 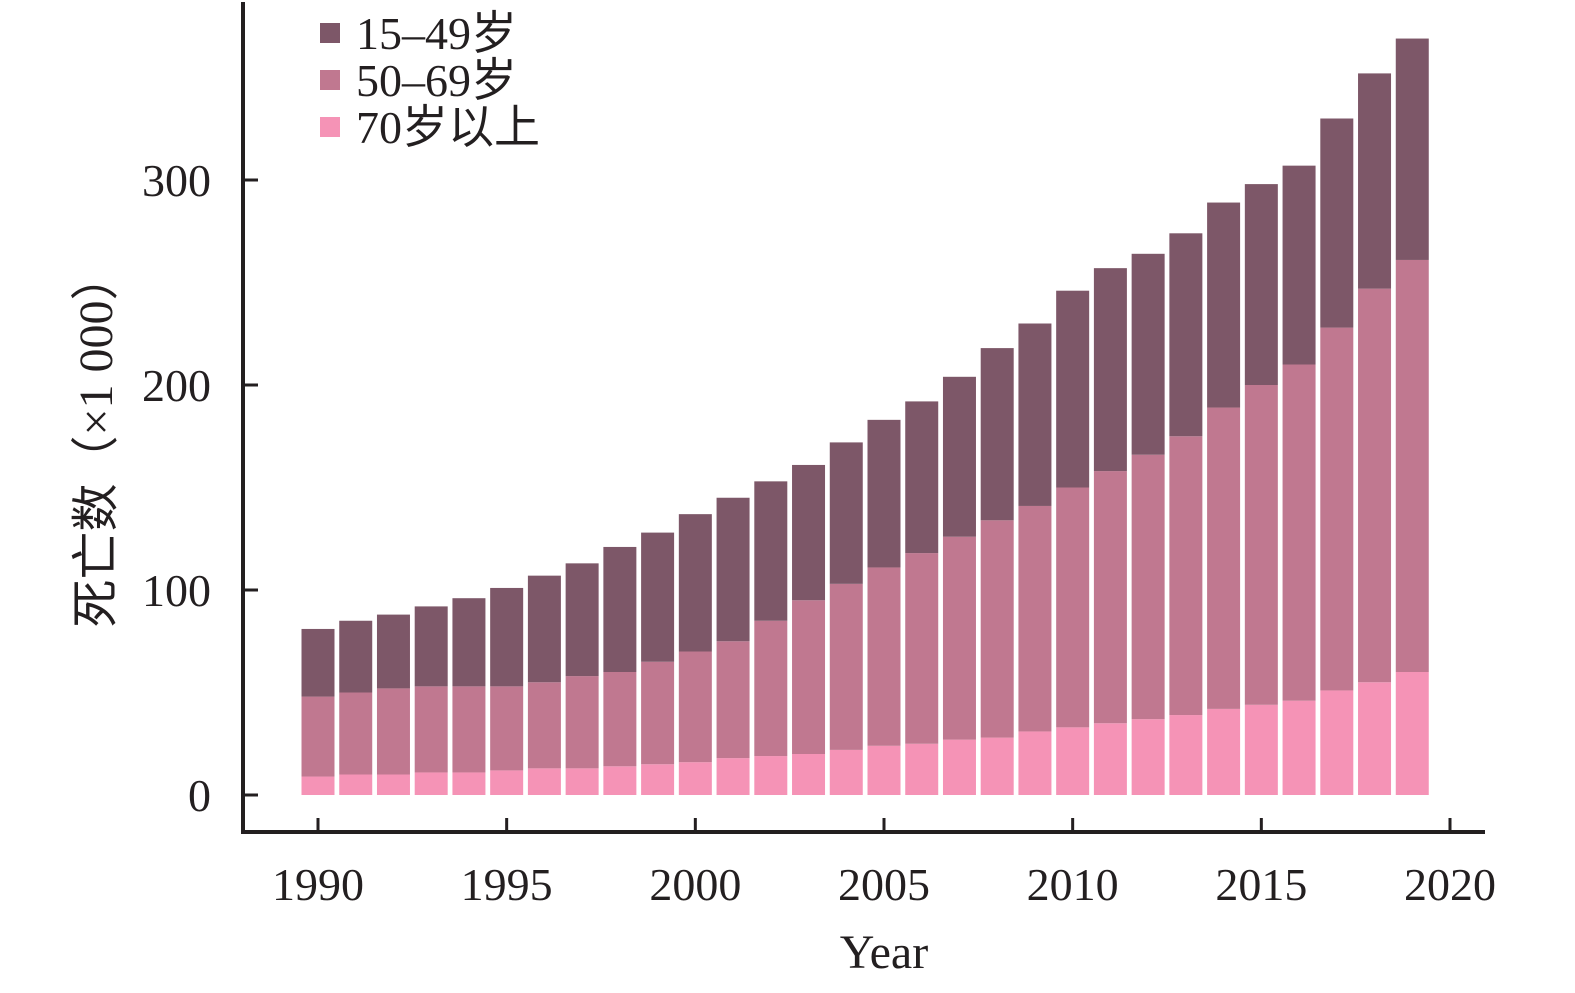 What do you see at coordinates (176, 590) in the screenshot?
I see `y-tick-label: 100` at bounding box center [176, 590].